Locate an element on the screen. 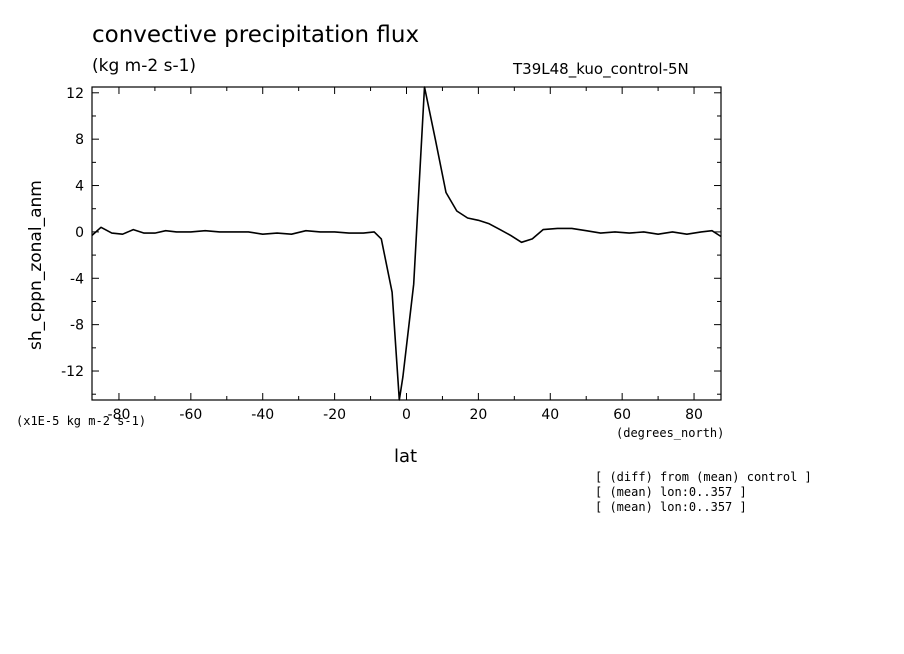 The height and width of the screenshot is (654, 904). x-tick-label: 60 is located at coordinates (622, 415).